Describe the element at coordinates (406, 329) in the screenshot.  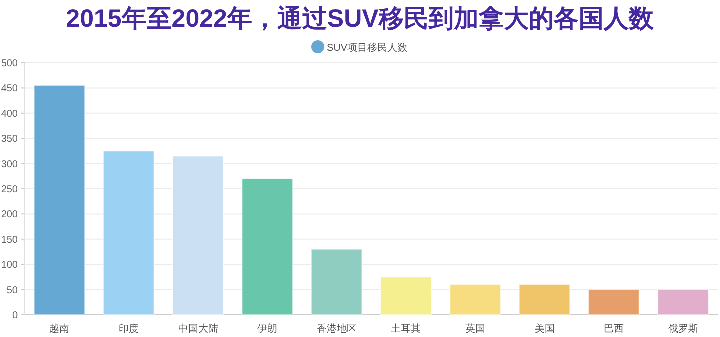
I see `x-tick-label: 土耳其` at that location.